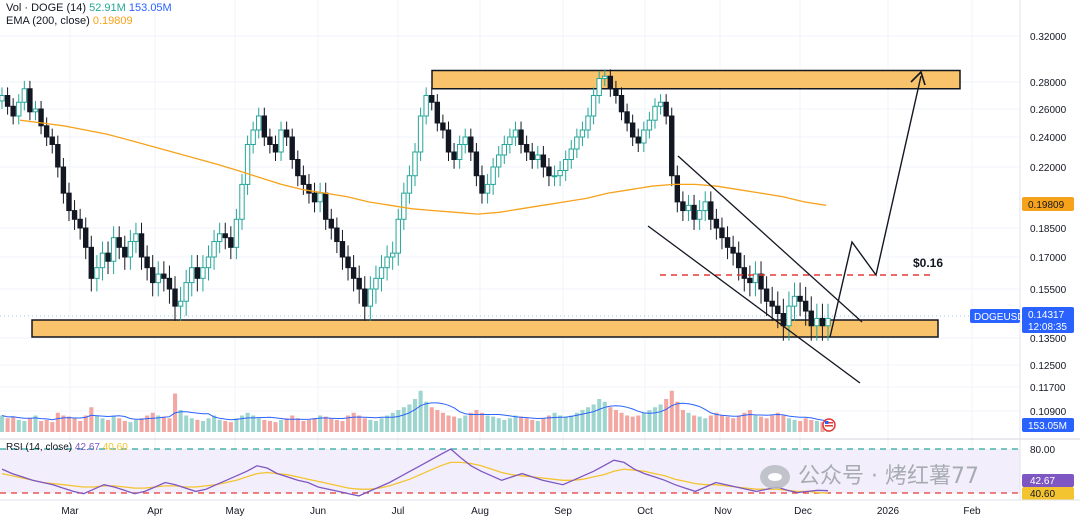 The height and width of the screenshot is (525, 1080). I want to click on support-zone, so click(485, 328).